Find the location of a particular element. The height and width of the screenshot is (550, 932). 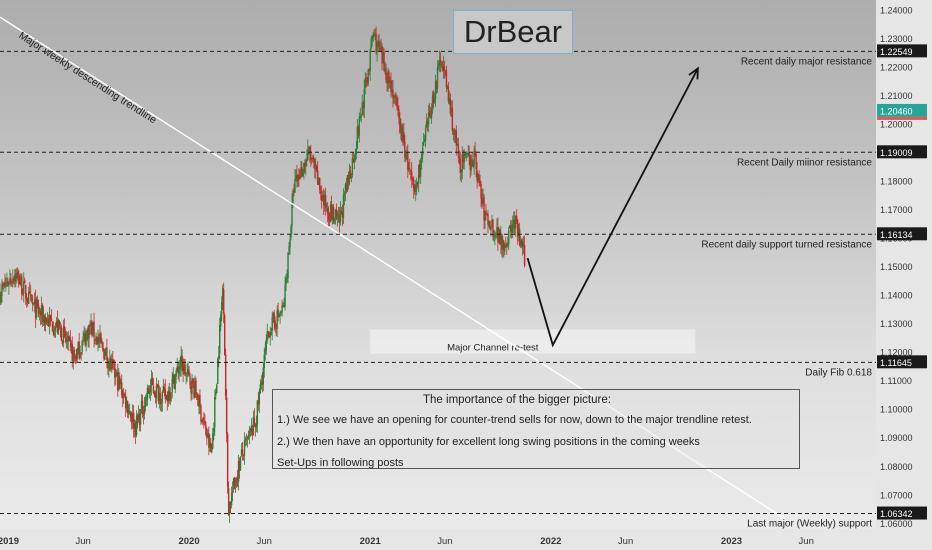

y-tick-label: 1.20000 is located at coordinates (896, 125).